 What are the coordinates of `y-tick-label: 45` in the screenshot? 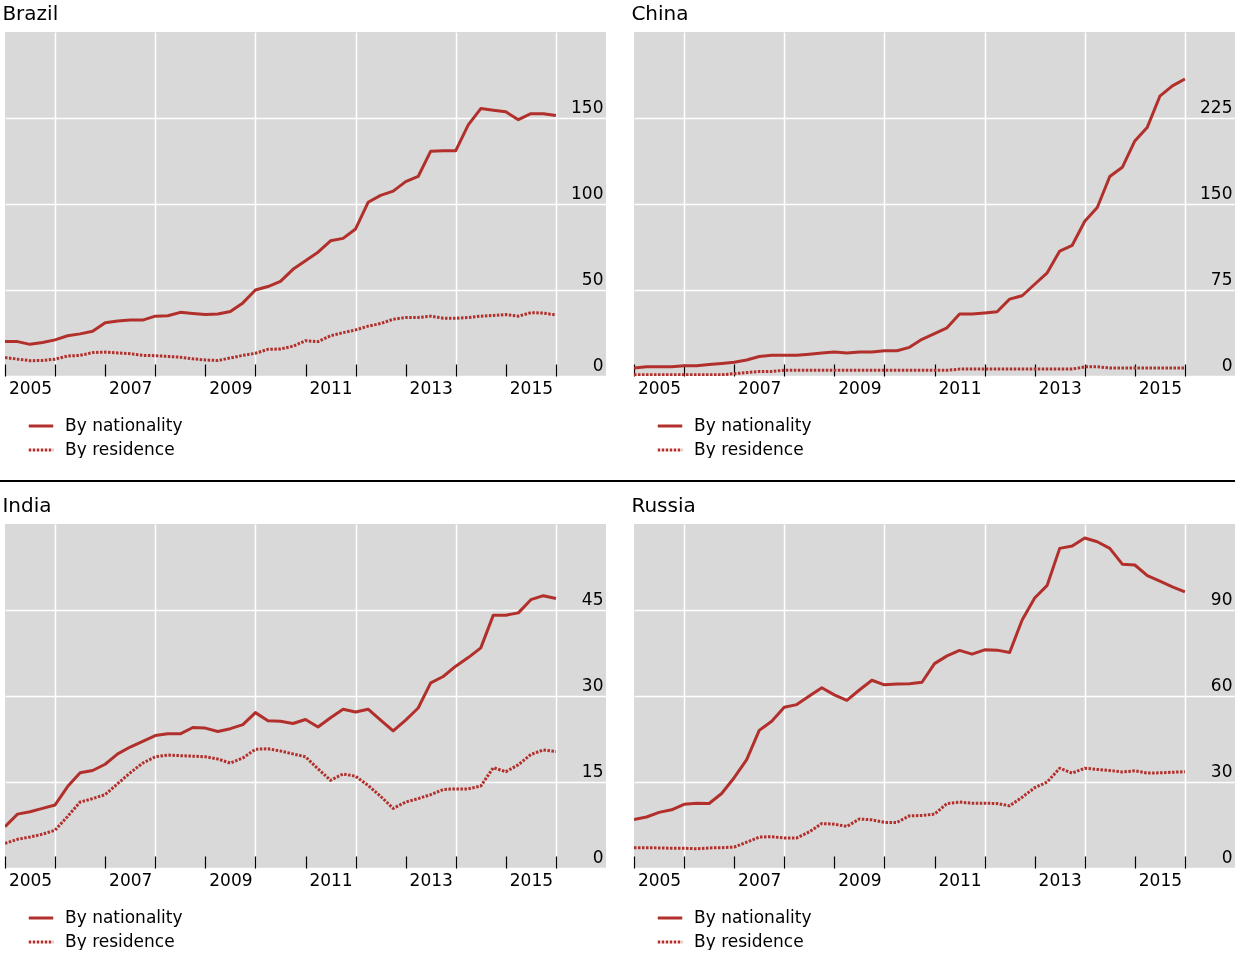 It's located at (592, 598).